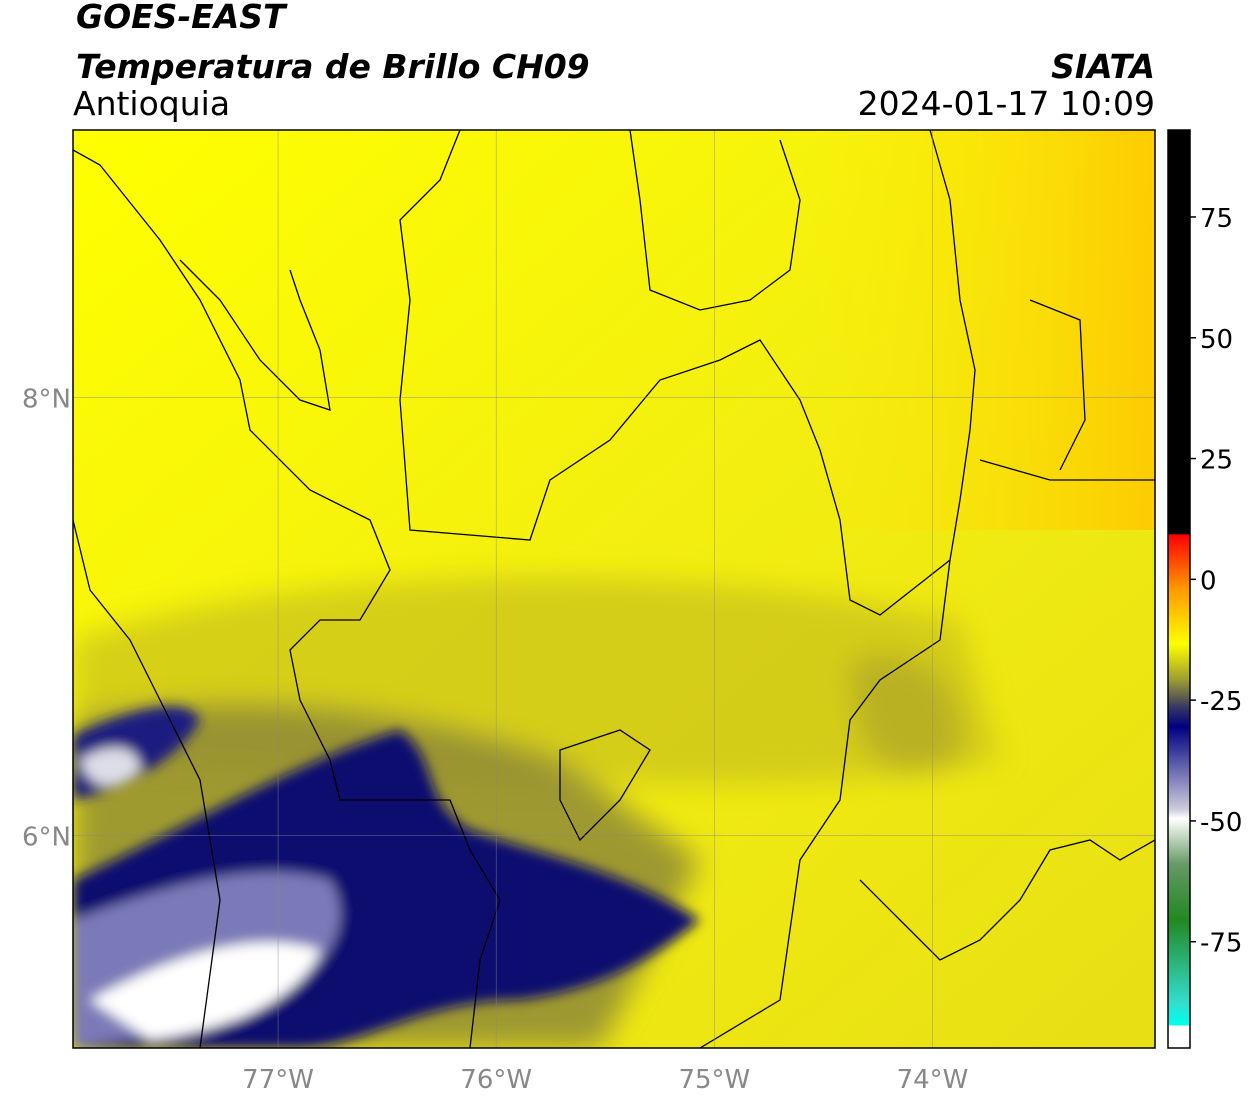 This screenshot has height=1103, width=1252. I want to click on colorbar-tick-label: 0, so click(1208, 581).